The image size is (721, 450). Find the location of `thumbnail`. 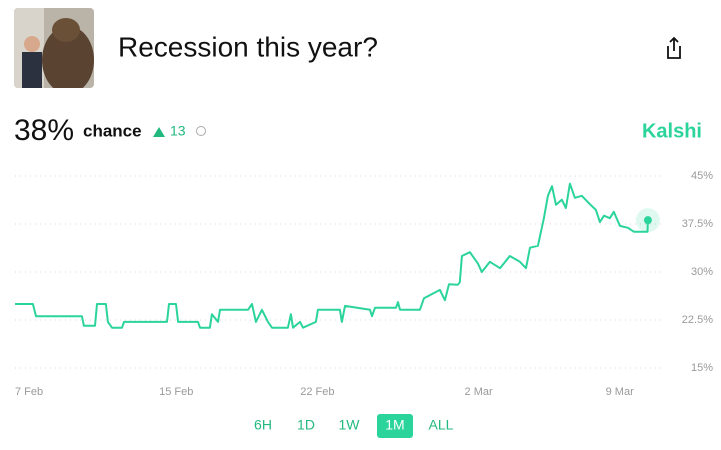

thumbnail is located at coordinates (54, 48).